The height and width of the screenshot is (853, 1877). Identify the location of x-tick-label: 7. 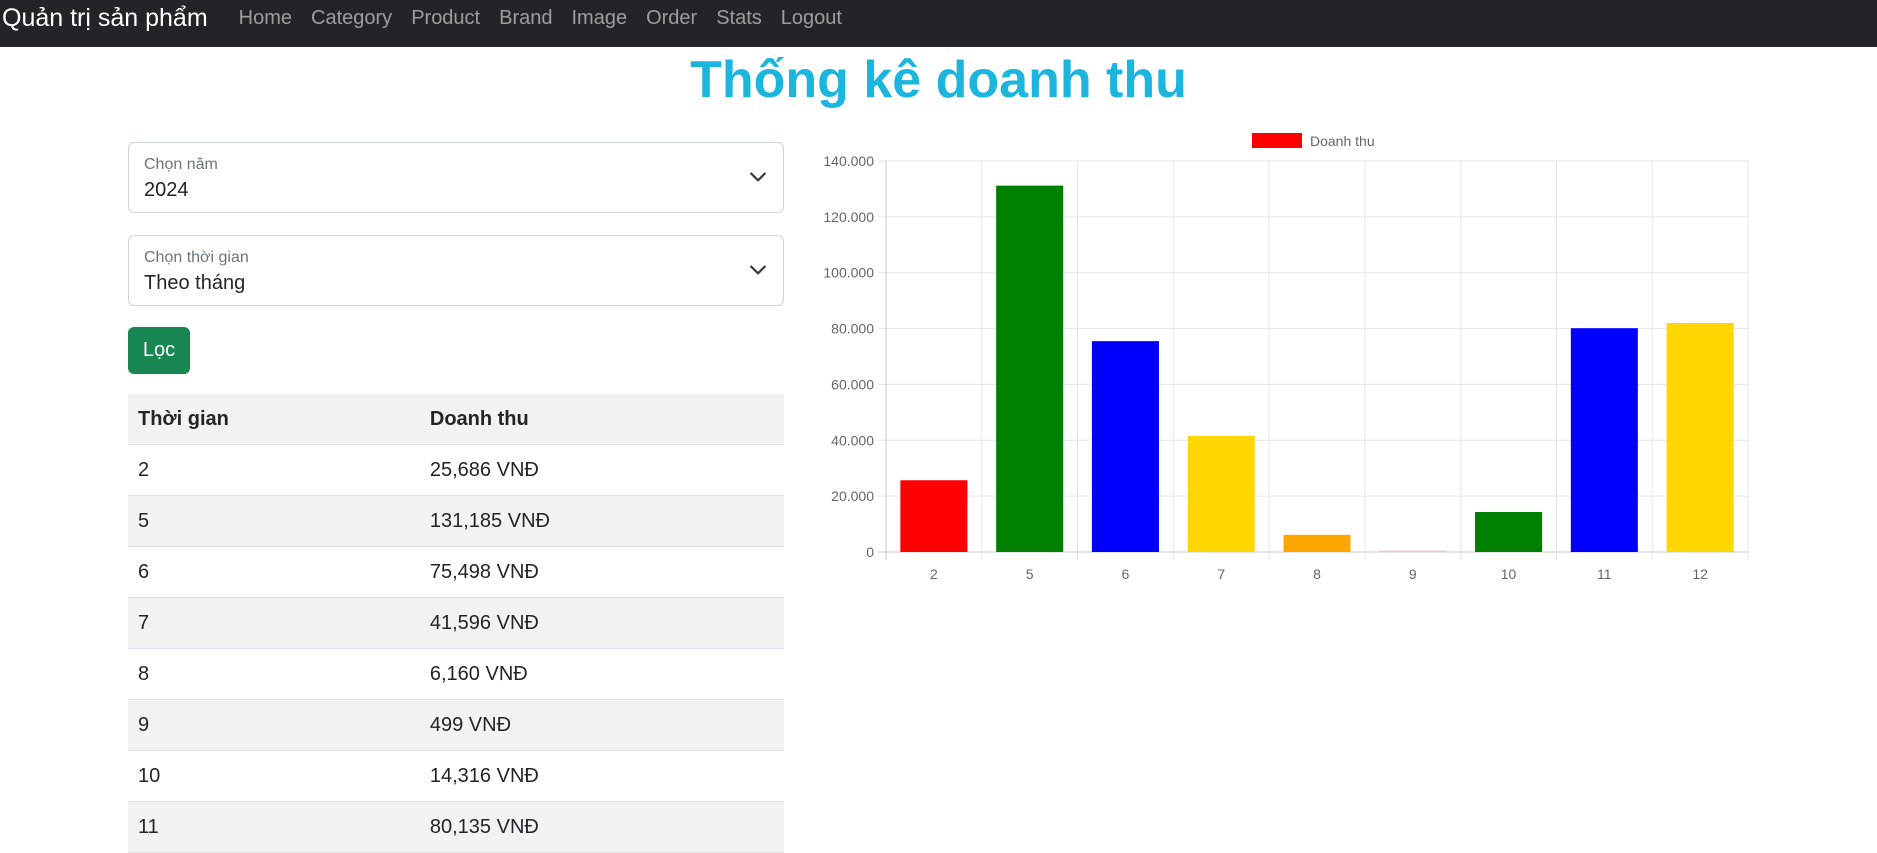
(1221, 574).